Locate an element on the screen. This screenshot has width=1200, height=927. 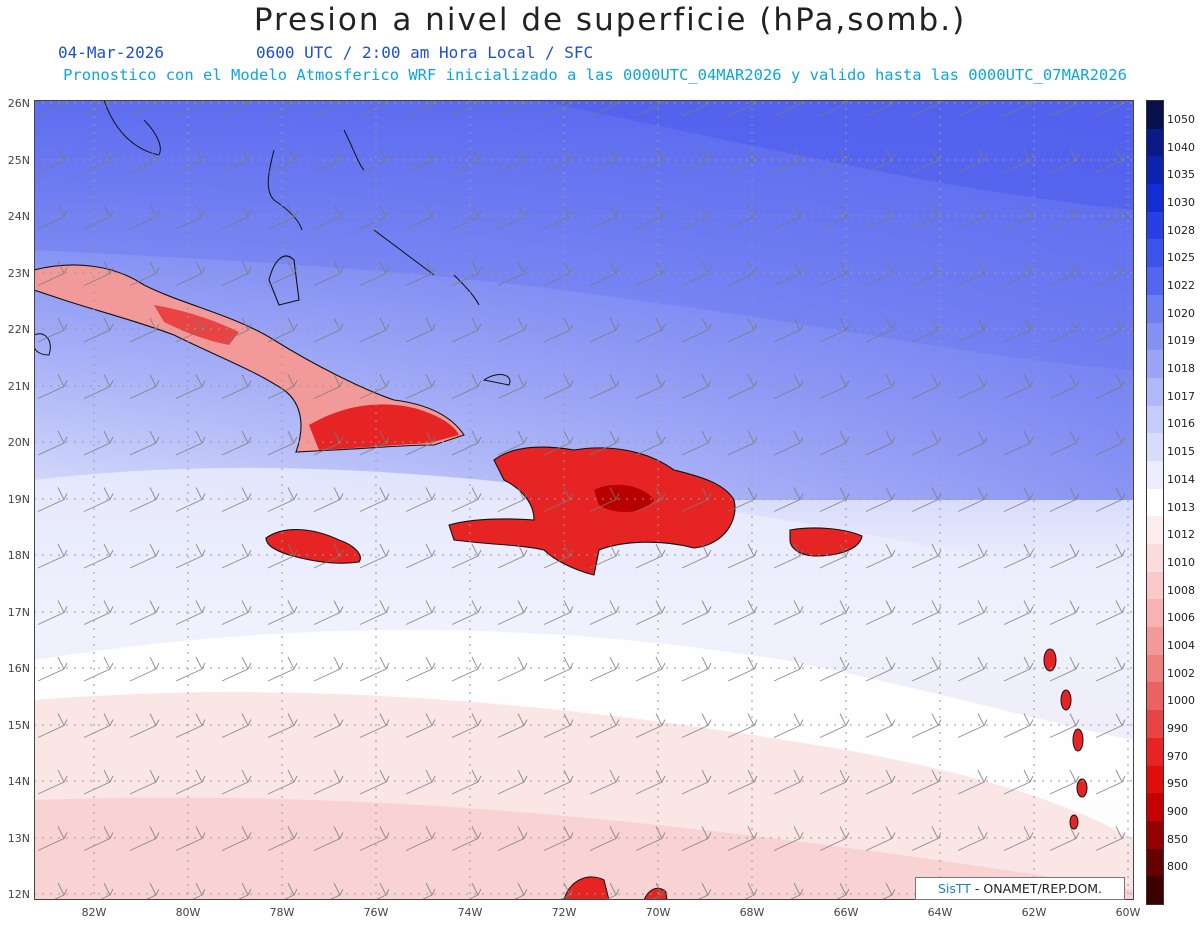
lon-label: 74W is located at coordinates (470, 912).